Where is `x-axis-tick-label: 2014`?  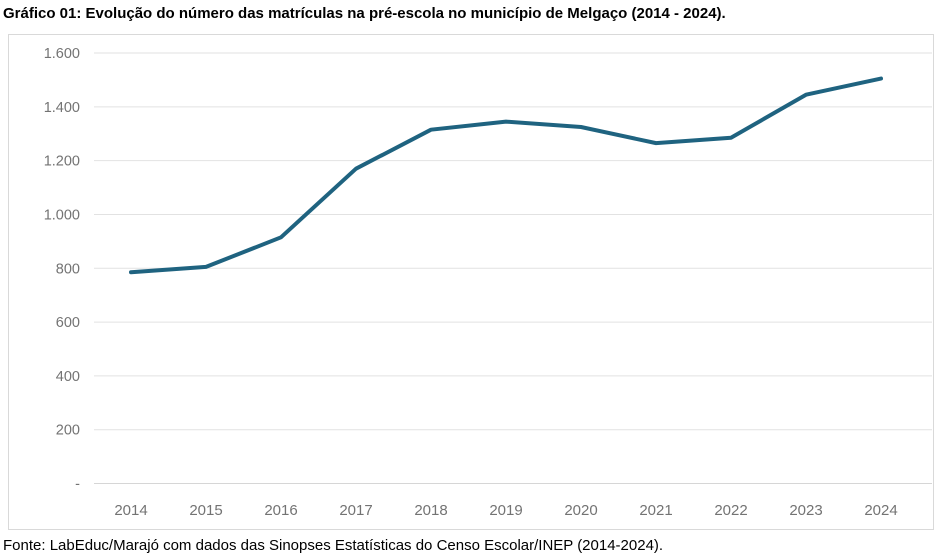 x-axis-tick-label: 2014 is located at coordinates (130, 510).